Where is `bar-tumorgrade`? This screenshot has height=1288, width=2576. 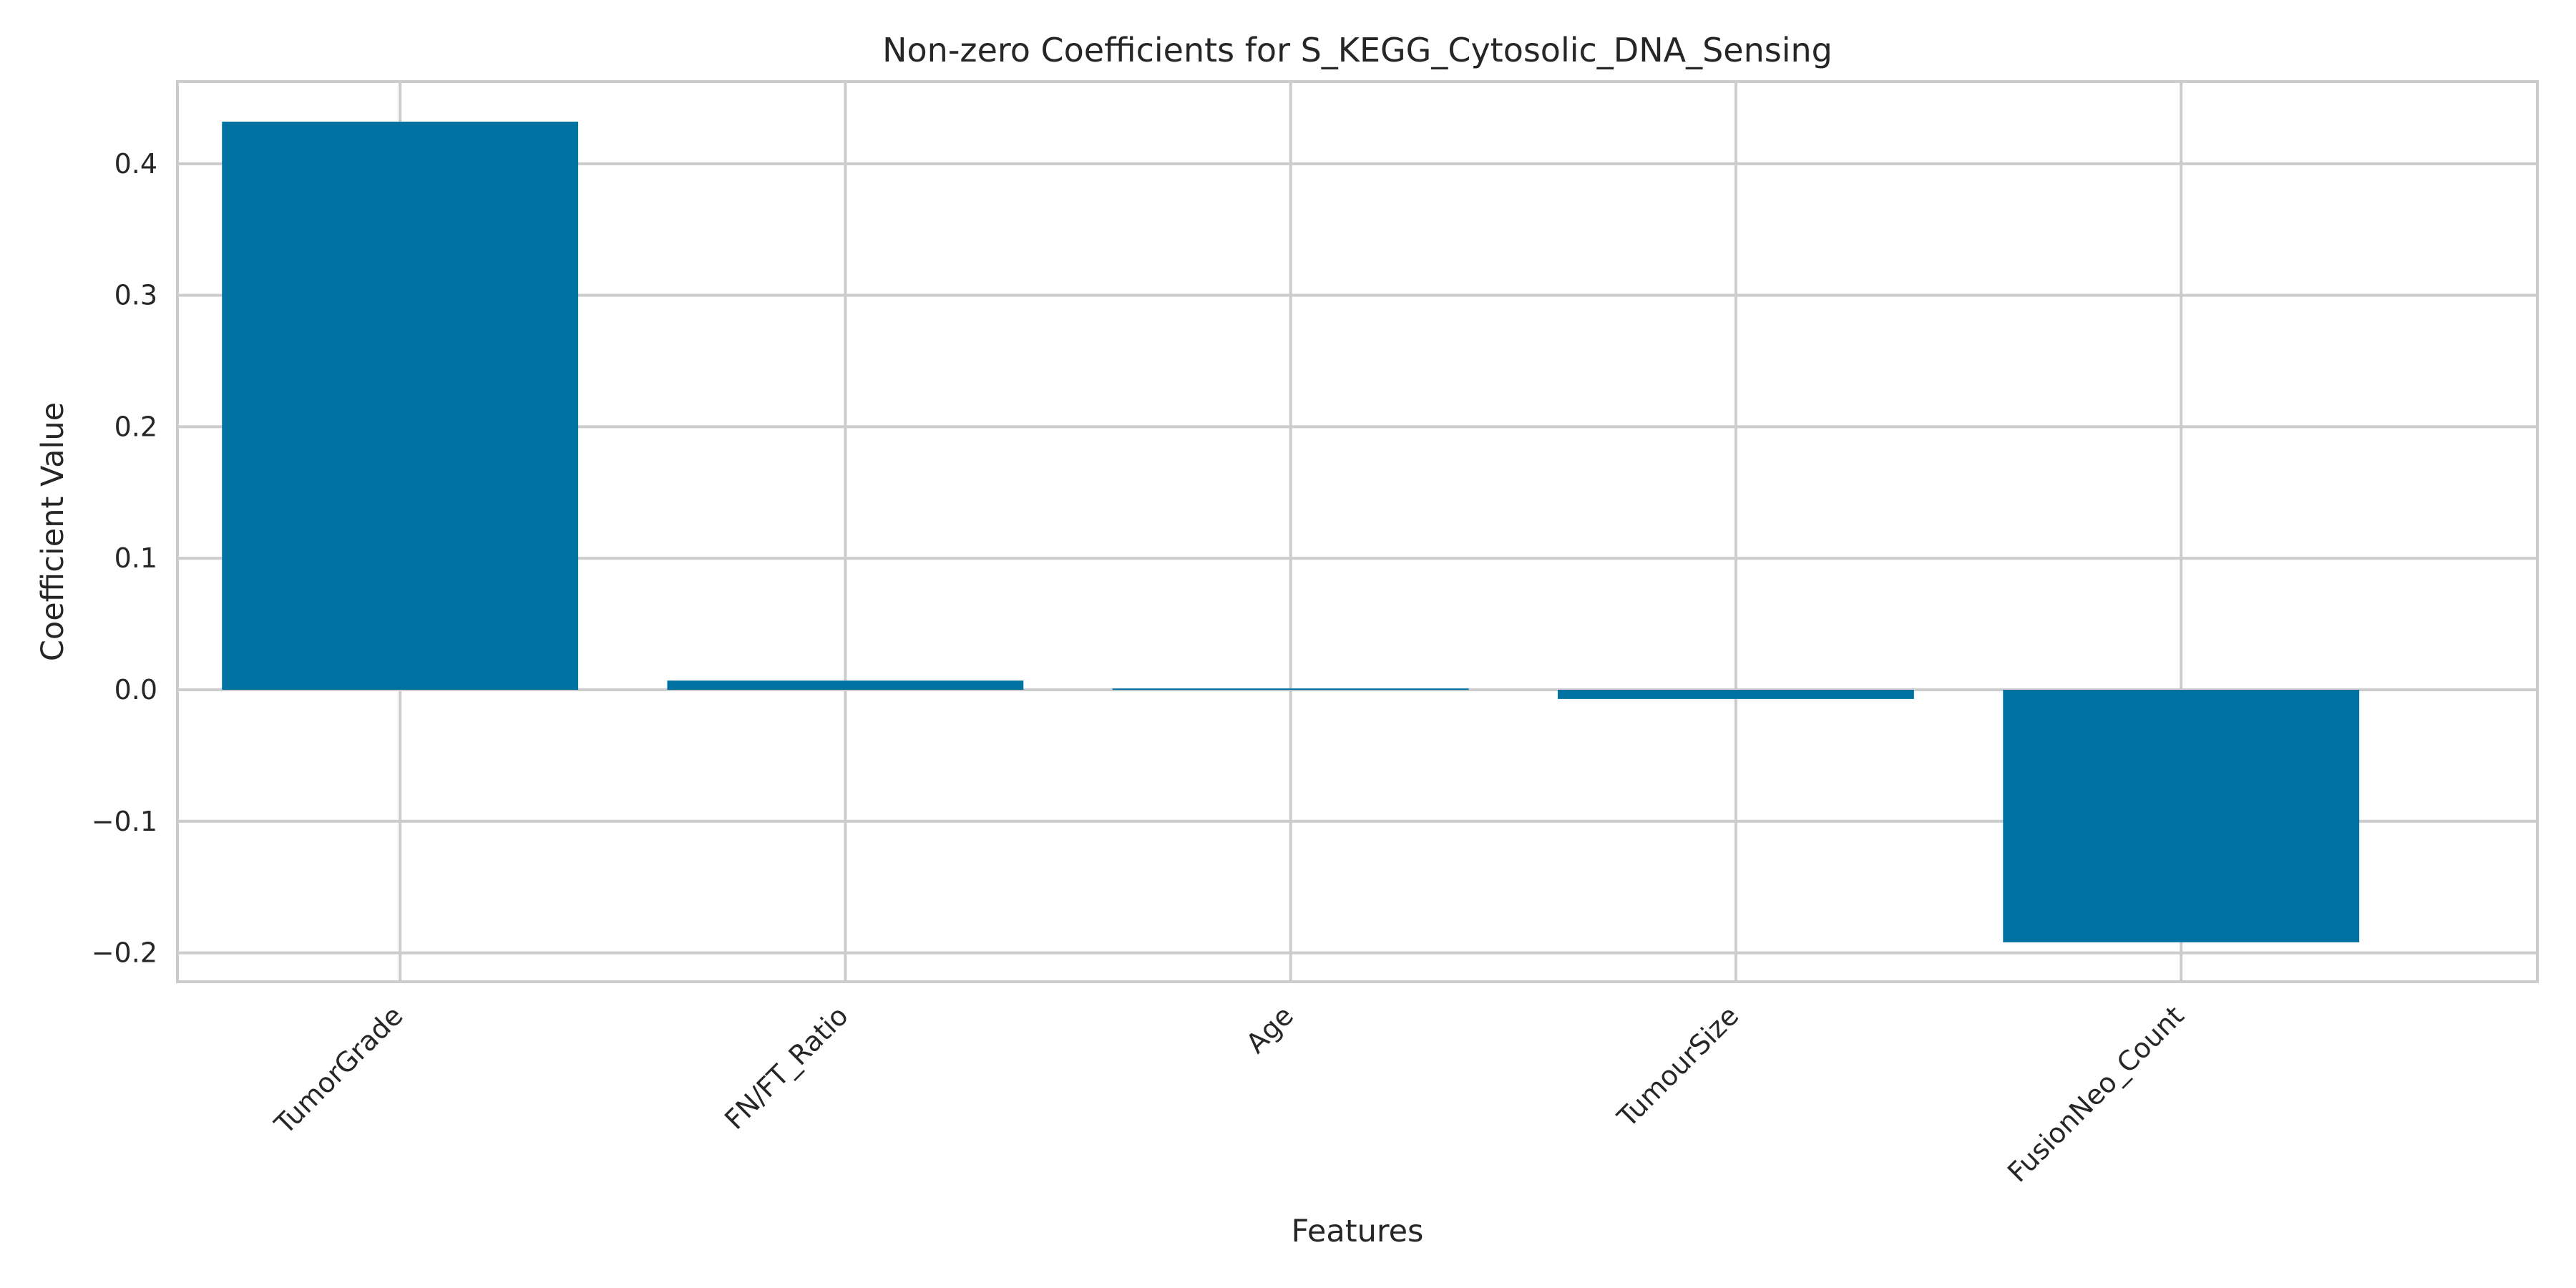
bar-tumorgrade is located at coordinates (400, 406).